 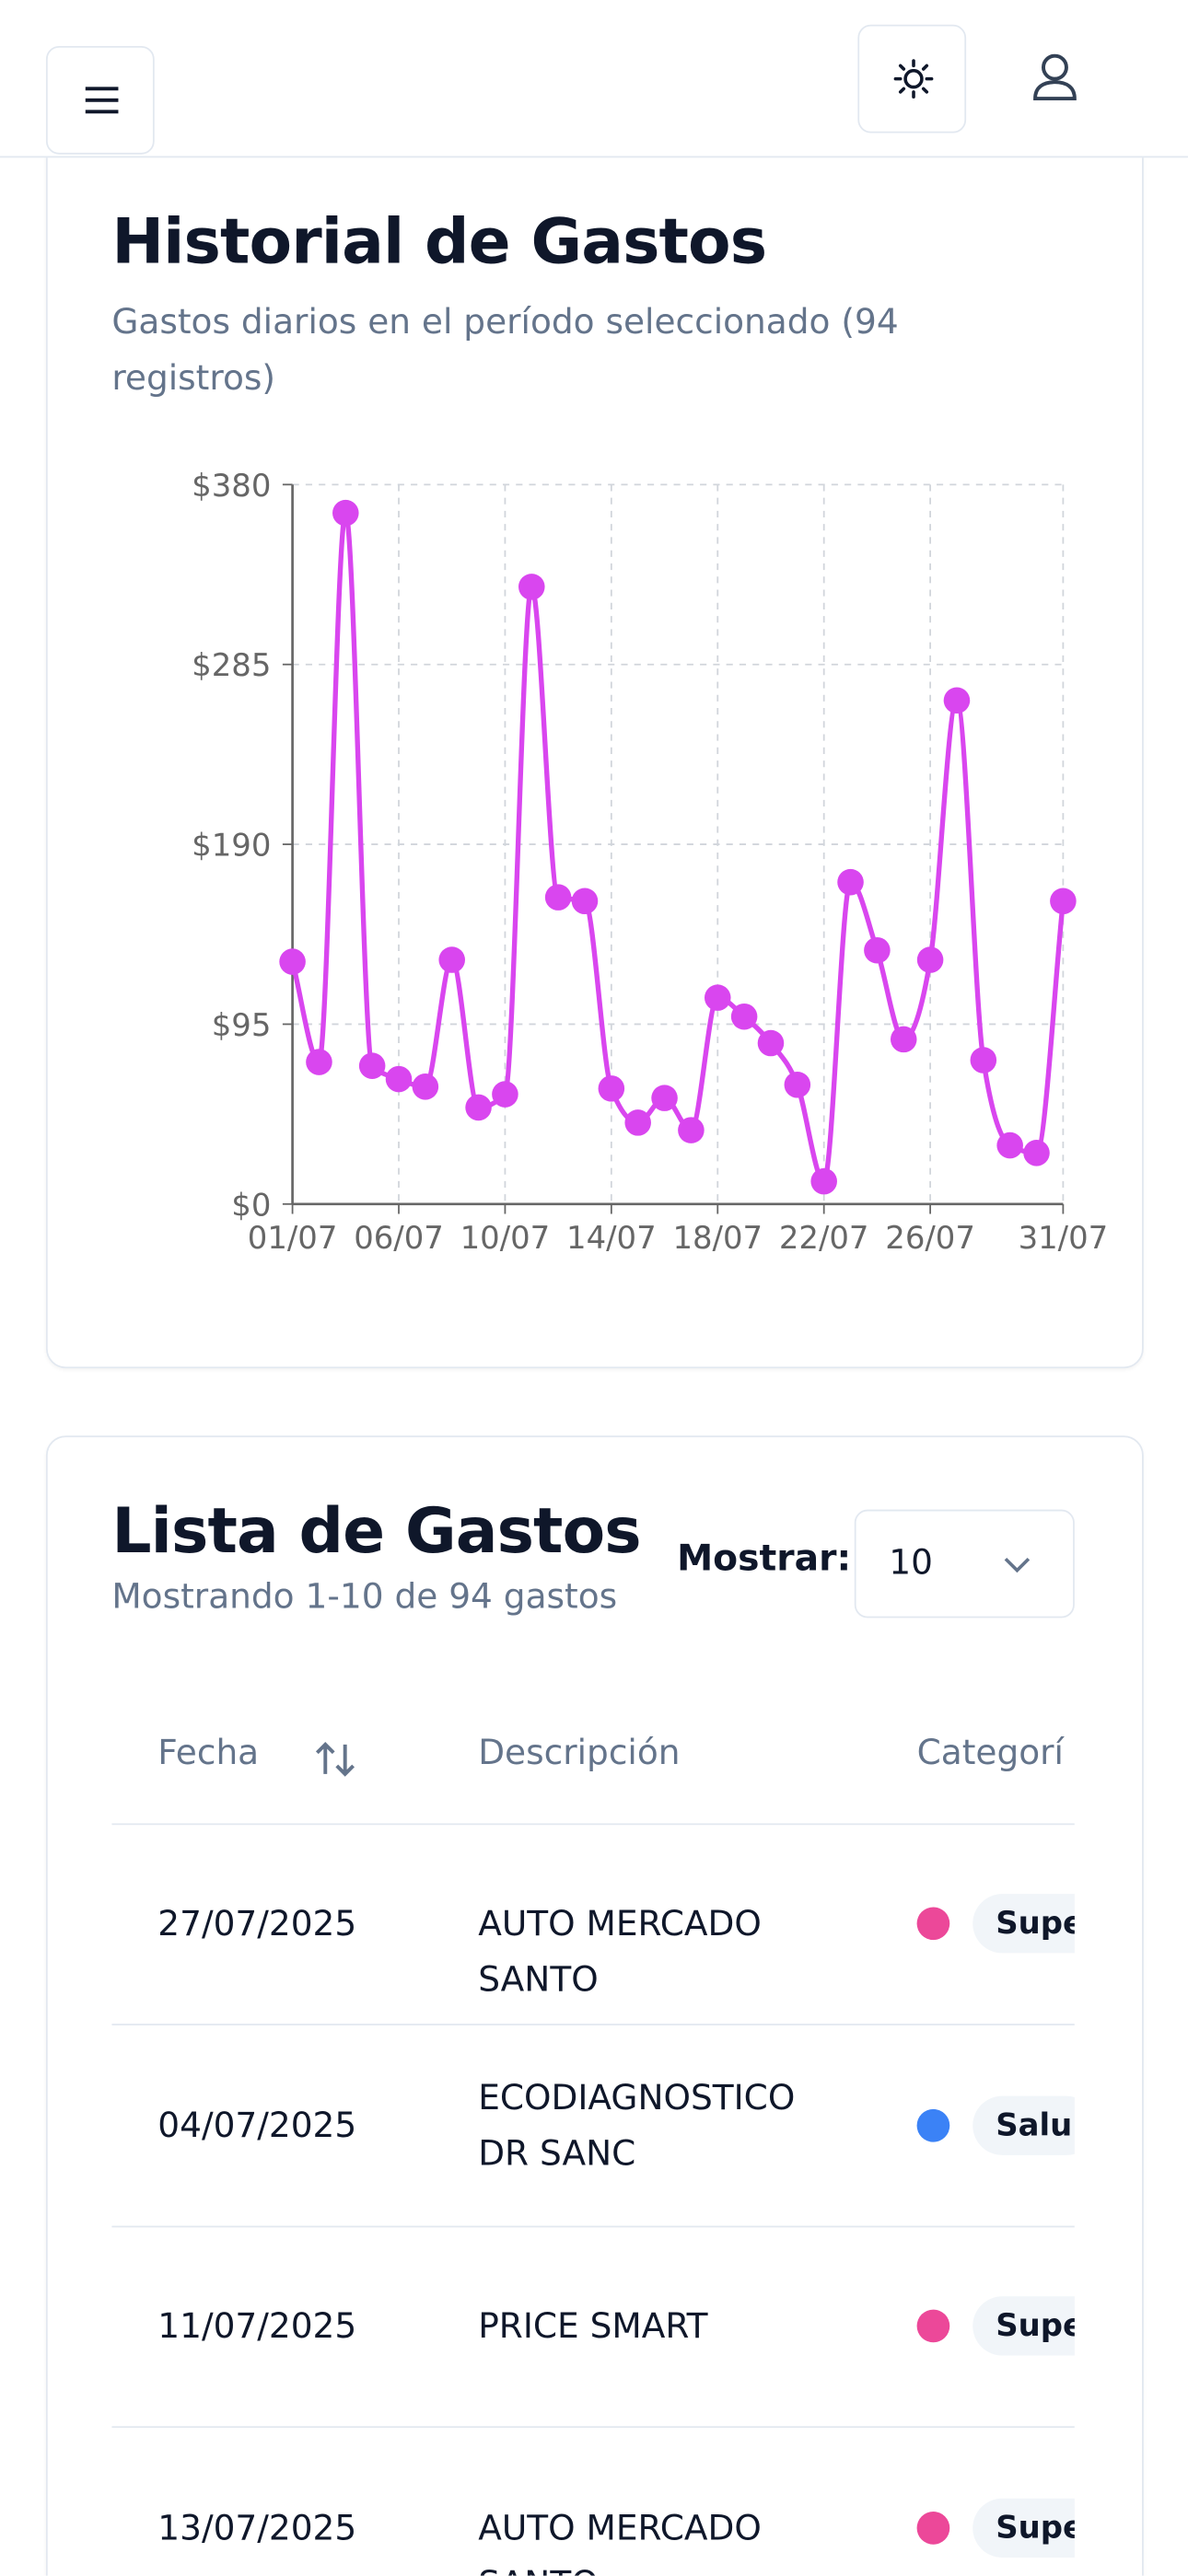 What do you see at coordinates (399, 1238) in the screenshot?
I see `x-tick-label: 06/07` at bounding box center [399, 1238].